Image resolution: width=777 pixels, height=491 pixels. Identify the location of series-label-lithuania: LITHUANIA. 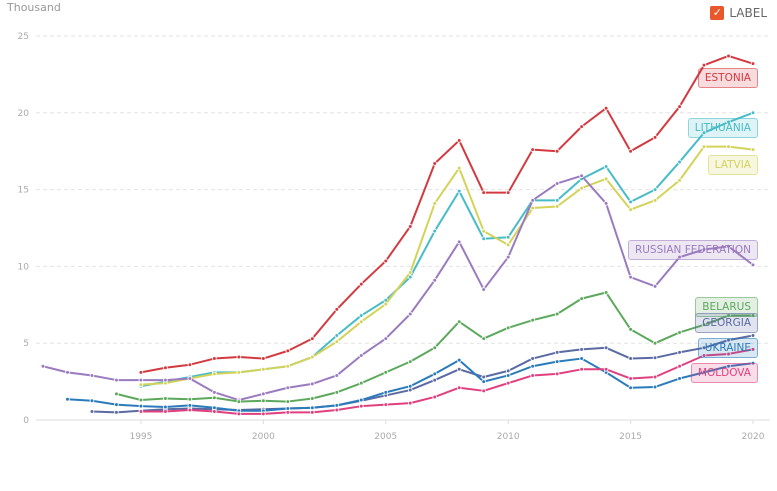
(722, 128).